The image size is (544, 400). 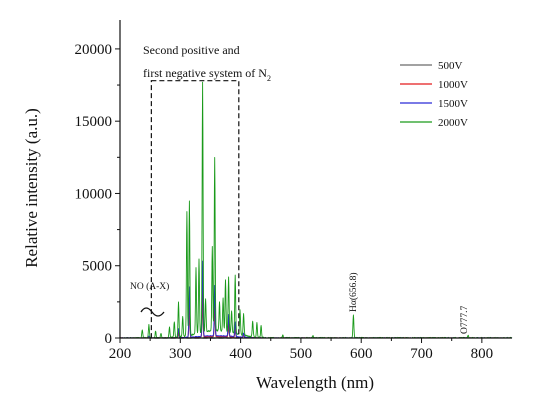 I want to click on legend-label-500V: 500V, so click(x=450, y=66).